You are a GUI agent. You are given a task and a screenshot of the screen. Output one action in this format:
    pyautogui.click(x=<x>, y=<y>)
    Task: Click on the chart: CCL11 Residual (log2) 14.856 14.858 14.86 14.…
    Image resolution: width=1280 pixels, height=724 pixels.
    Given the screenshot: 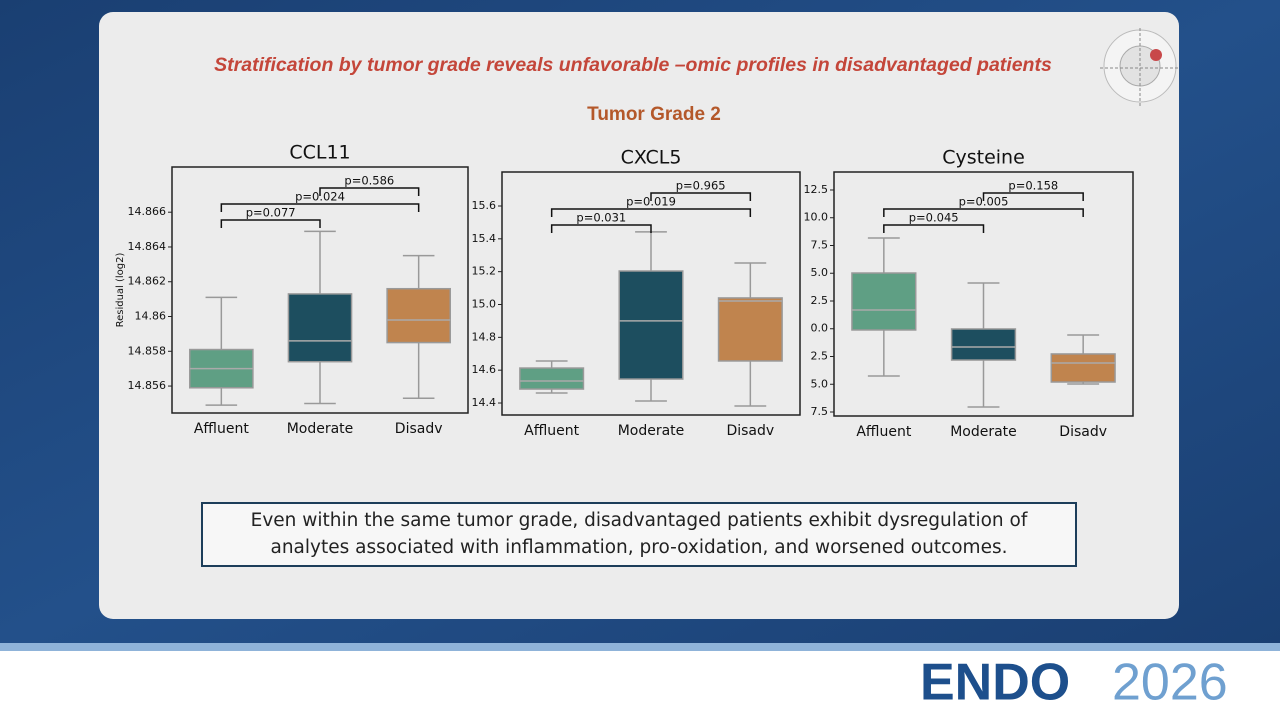 What is the action you would take?
    pyautogui.click(x=292, y=289)
    